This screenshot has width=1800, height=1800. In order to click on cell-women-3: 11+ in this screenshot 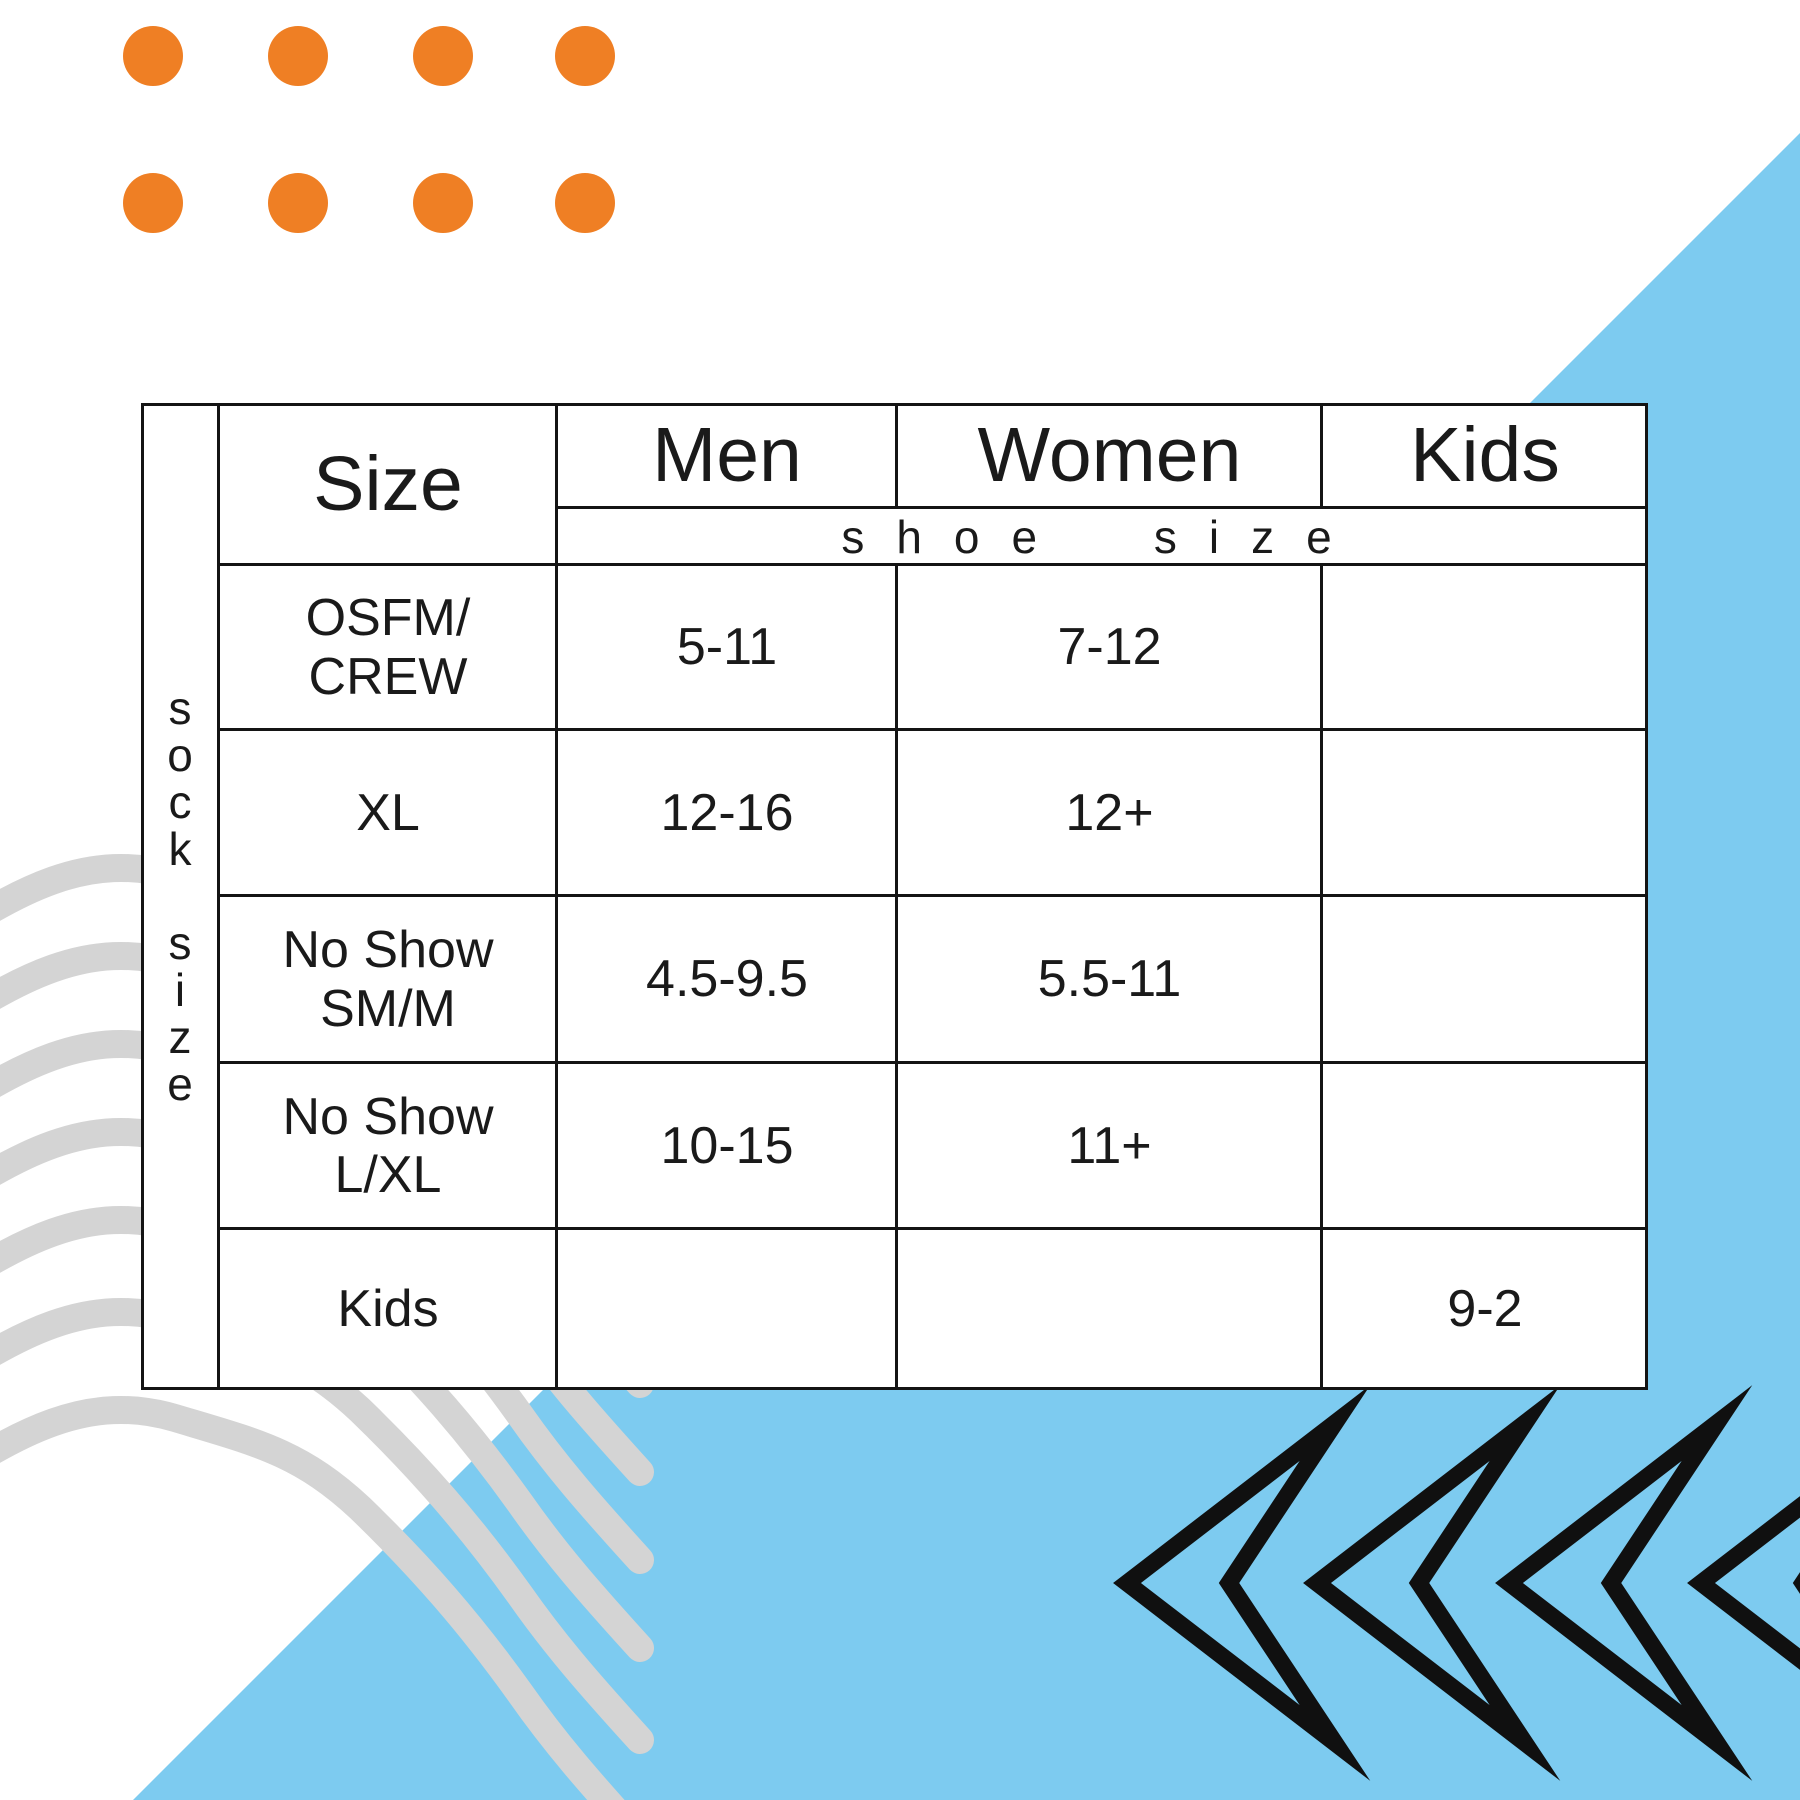, I will do `click(1109, 1145)`.